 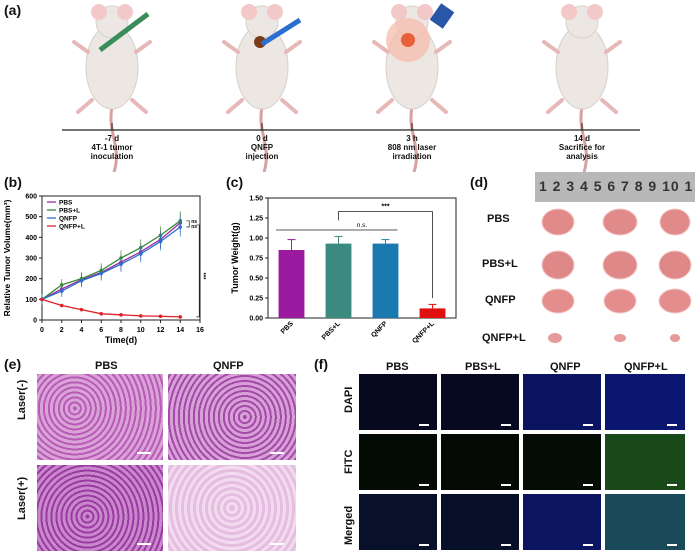 I want to click on histology-qnfp-laser-plus, so click(x=232, y=508).